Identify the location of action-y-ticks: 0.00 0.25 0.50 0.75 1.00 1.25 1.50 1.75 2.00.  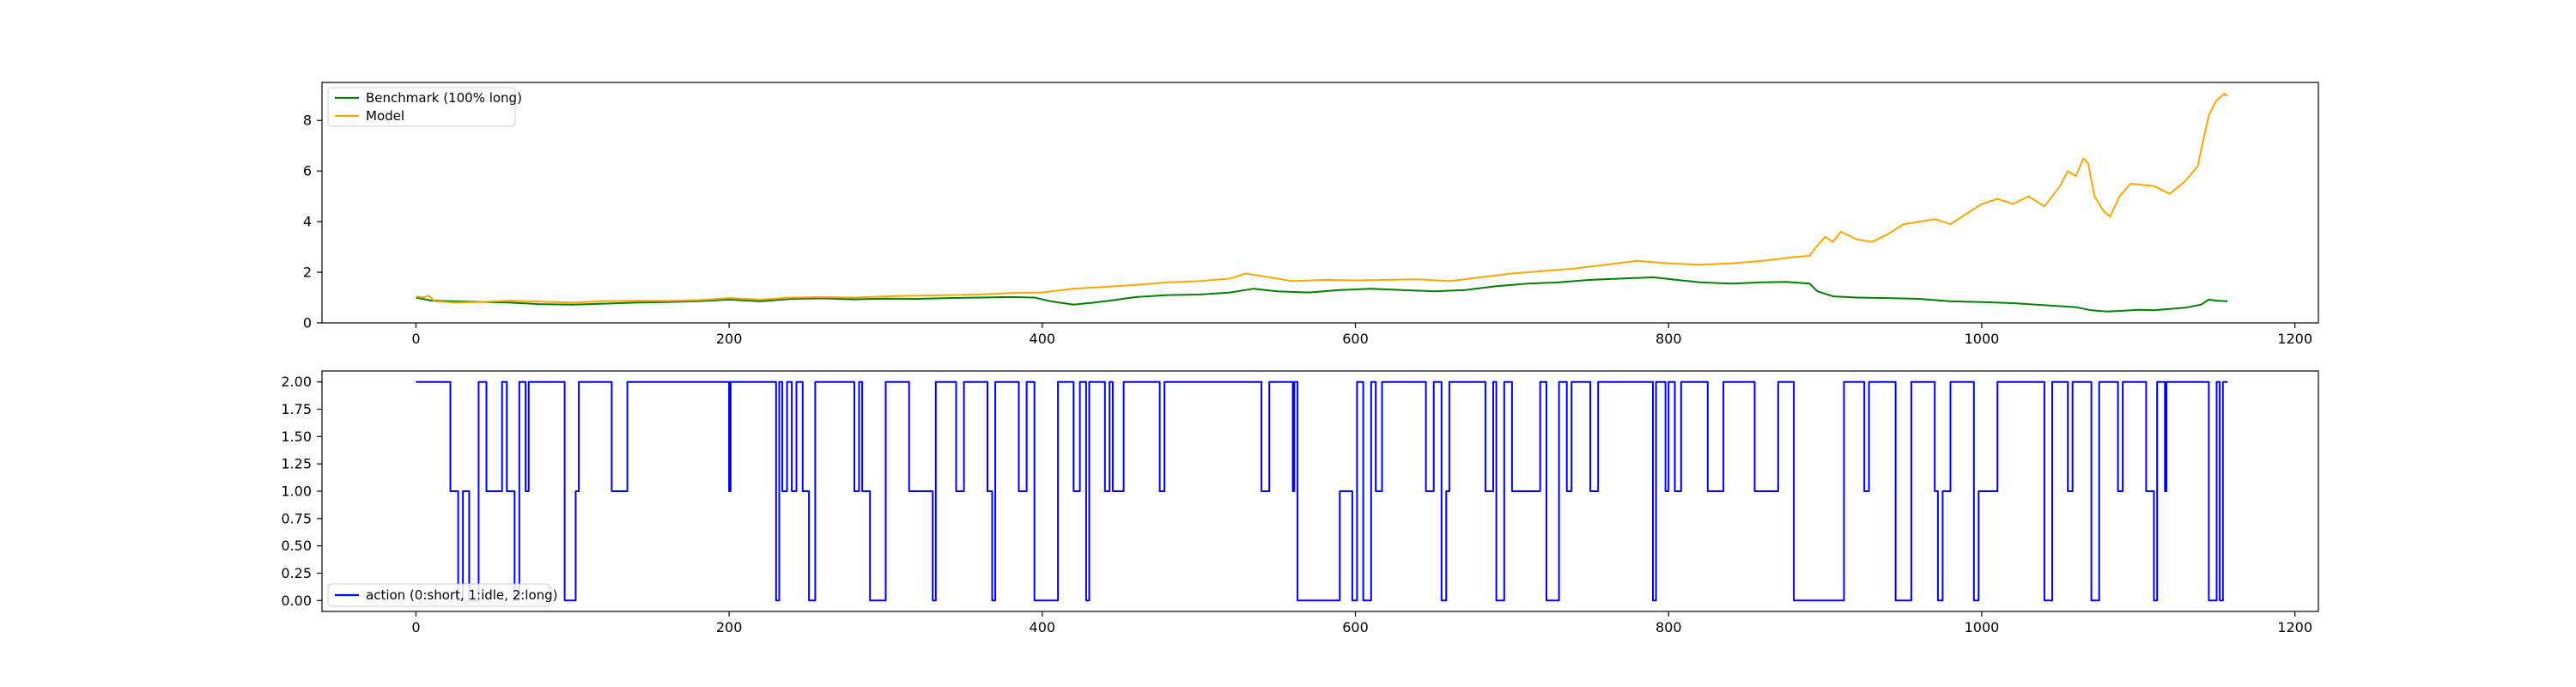
(301, 491).